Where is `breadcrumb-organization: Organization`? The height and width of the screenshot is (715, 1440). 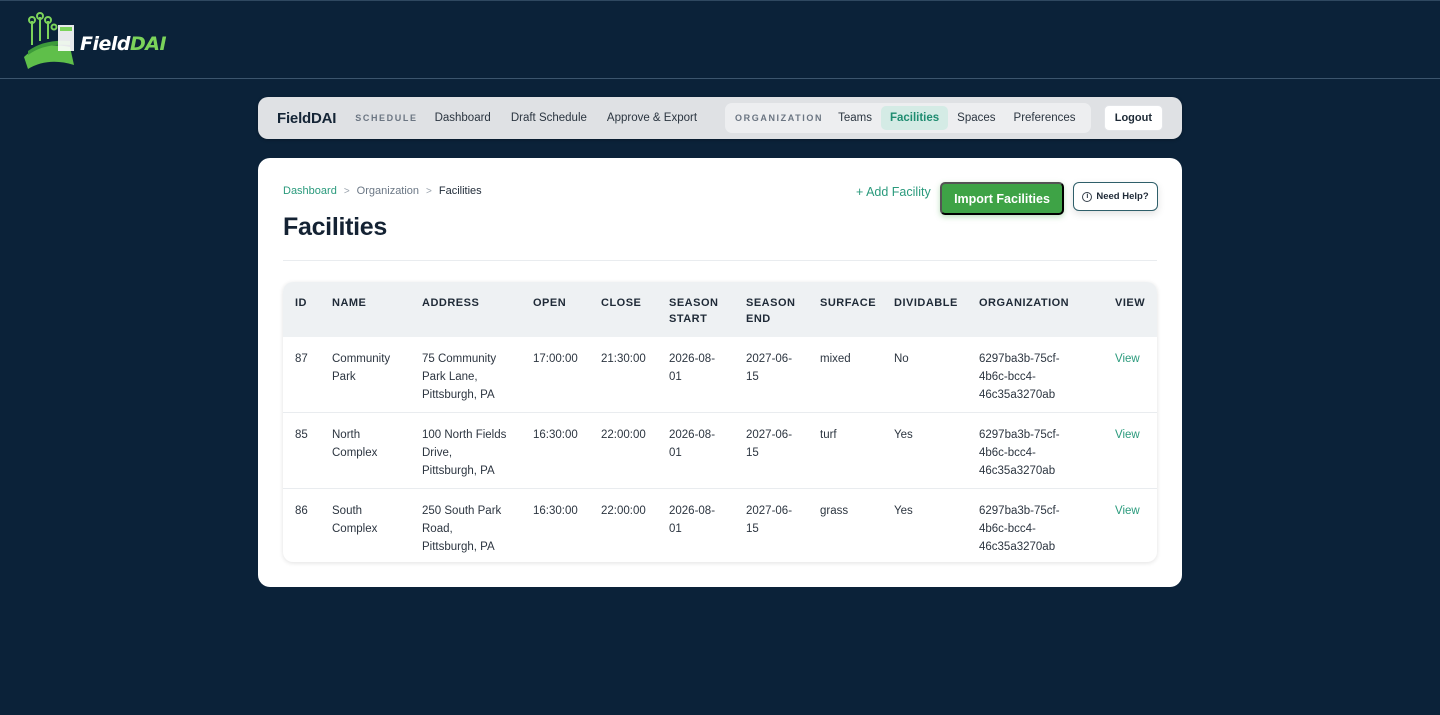
breadcrumb-organization: Organization is located at coordinates (388, 191).